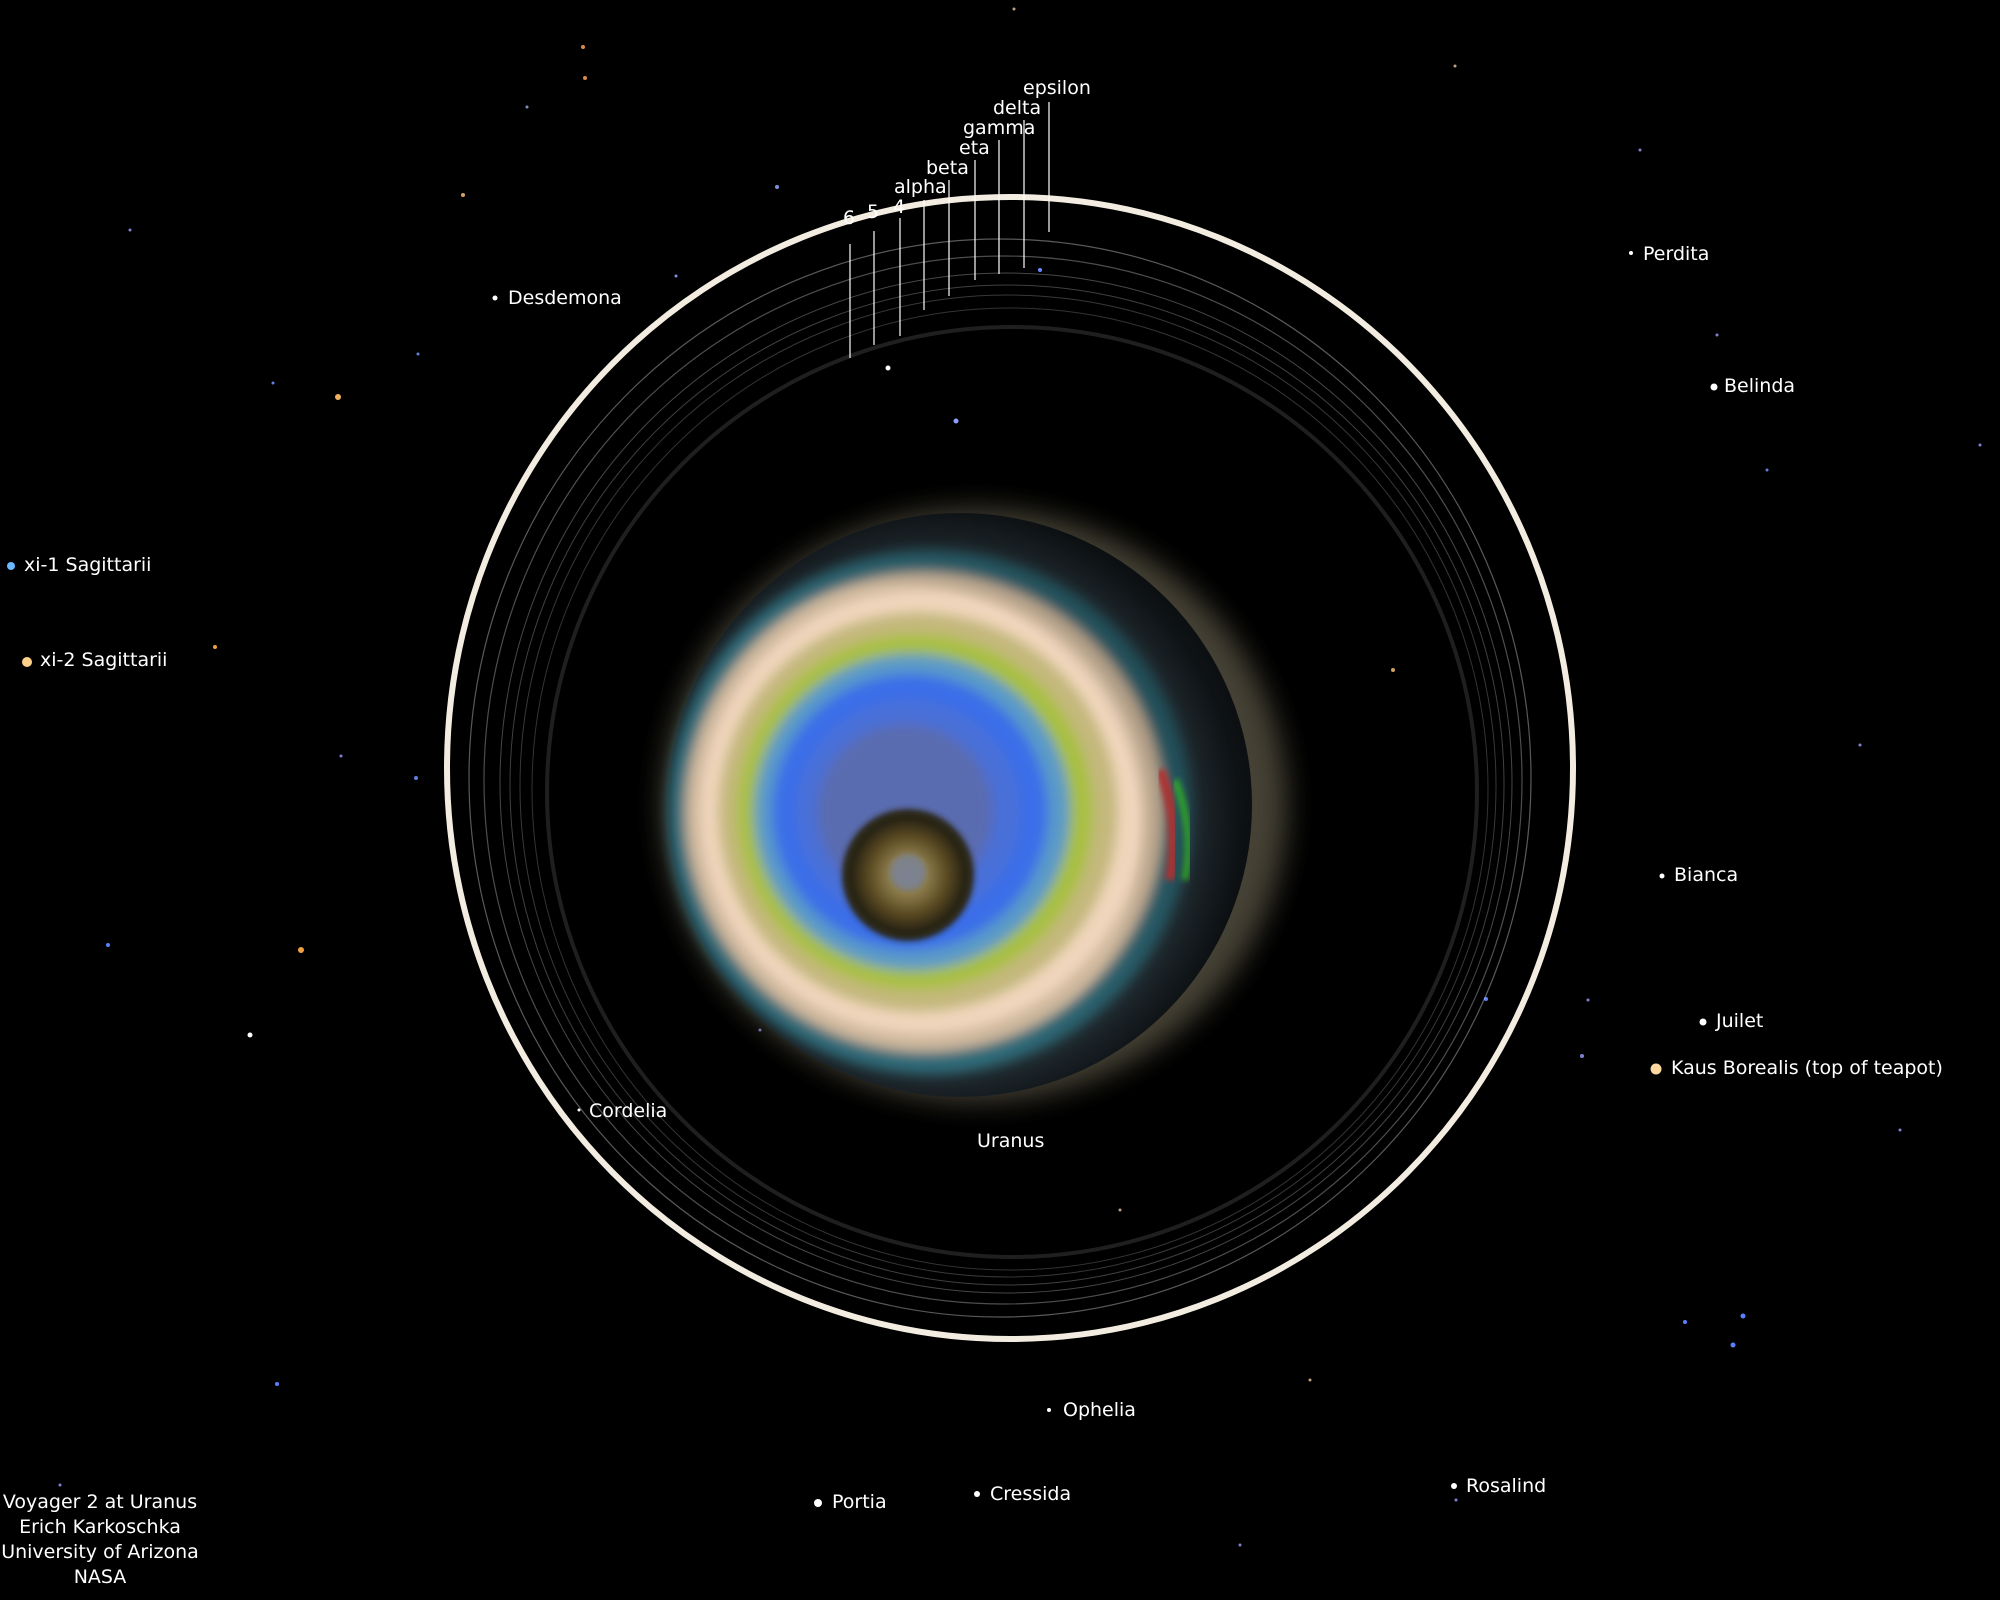 The width and height of the screenshot is (2000, 1600). Describe the element at coordinates (1759, 386) in the screenshot. I see `moon-label-belinda: Belinda` at that location.